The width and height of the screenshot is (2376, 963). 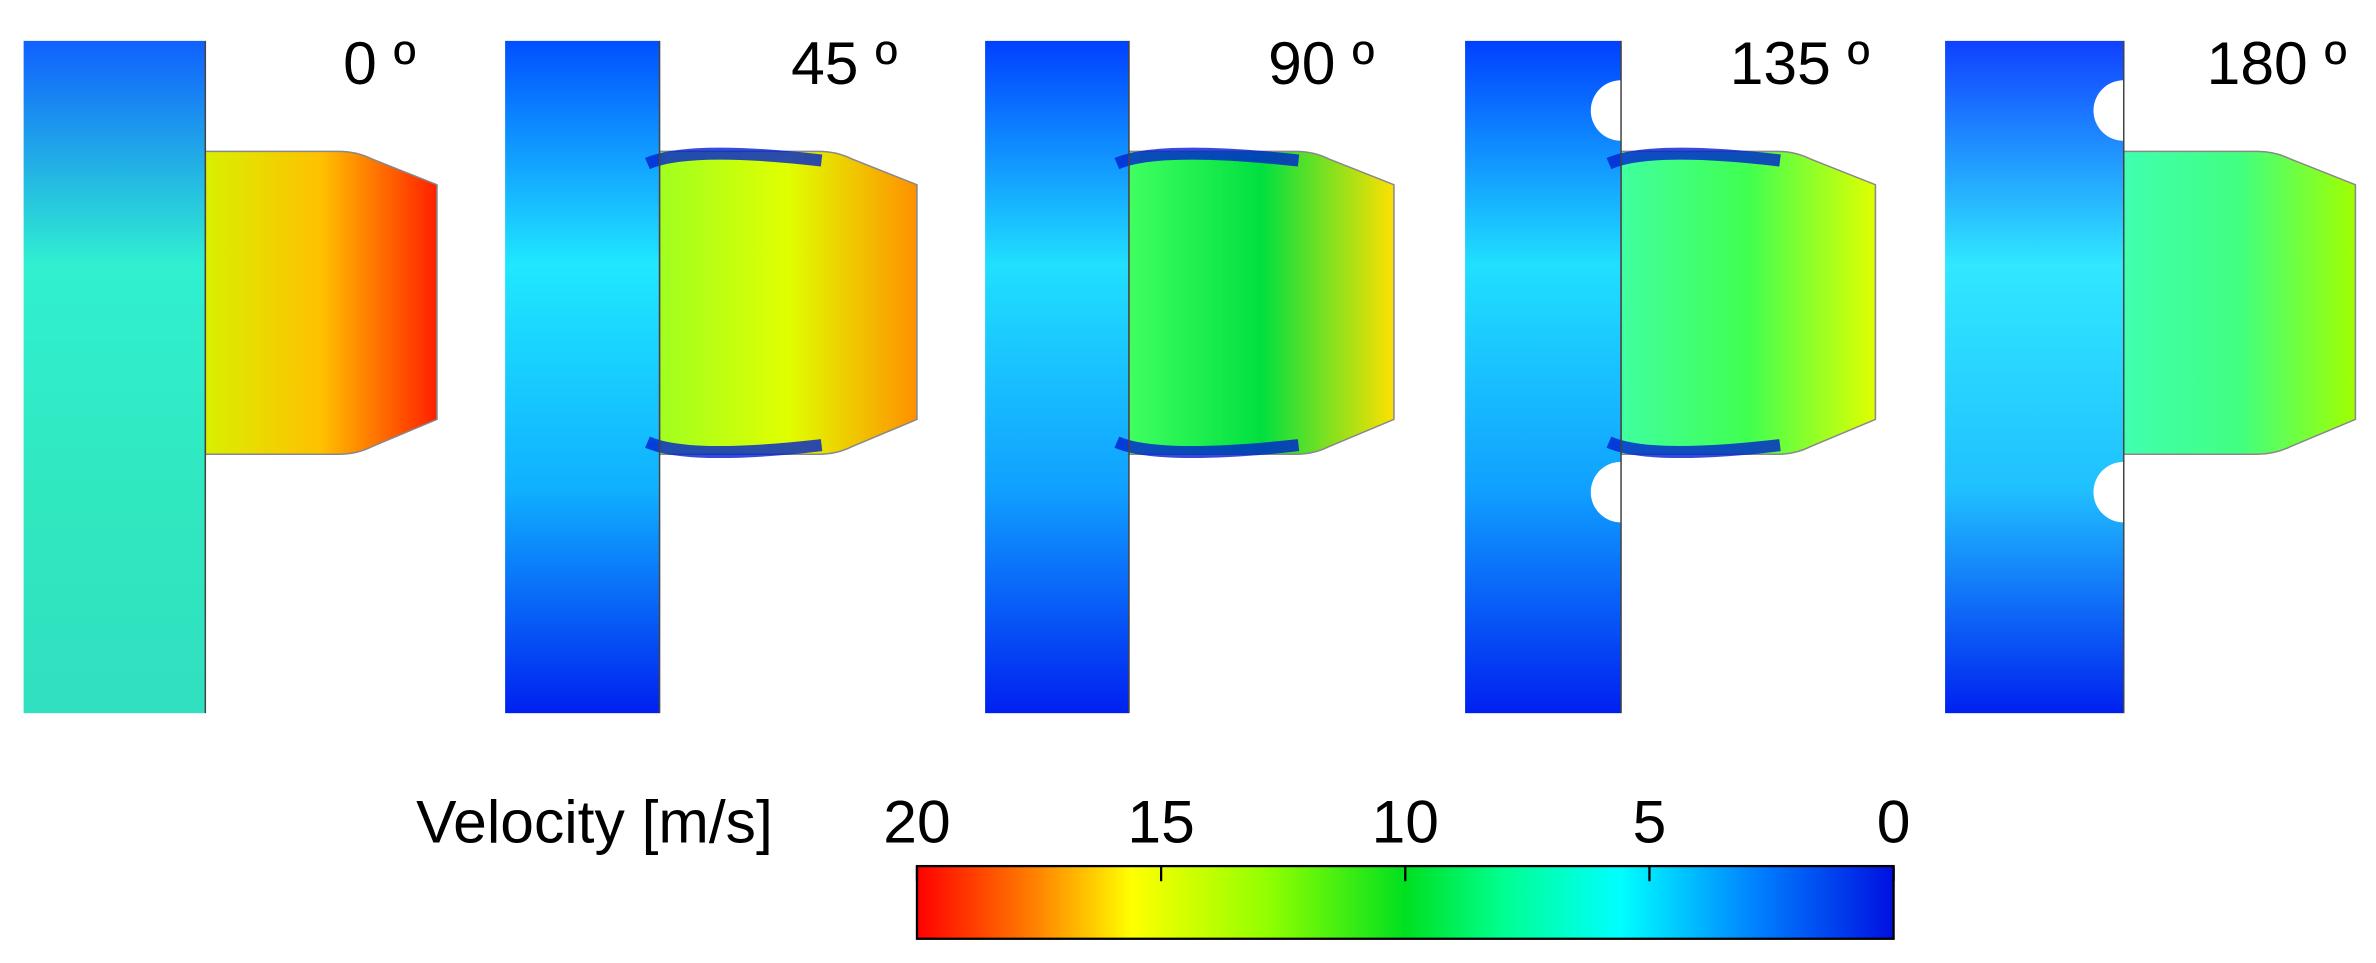 I want to click on flow-panel: 135 º, so click(x=1671, y=371).